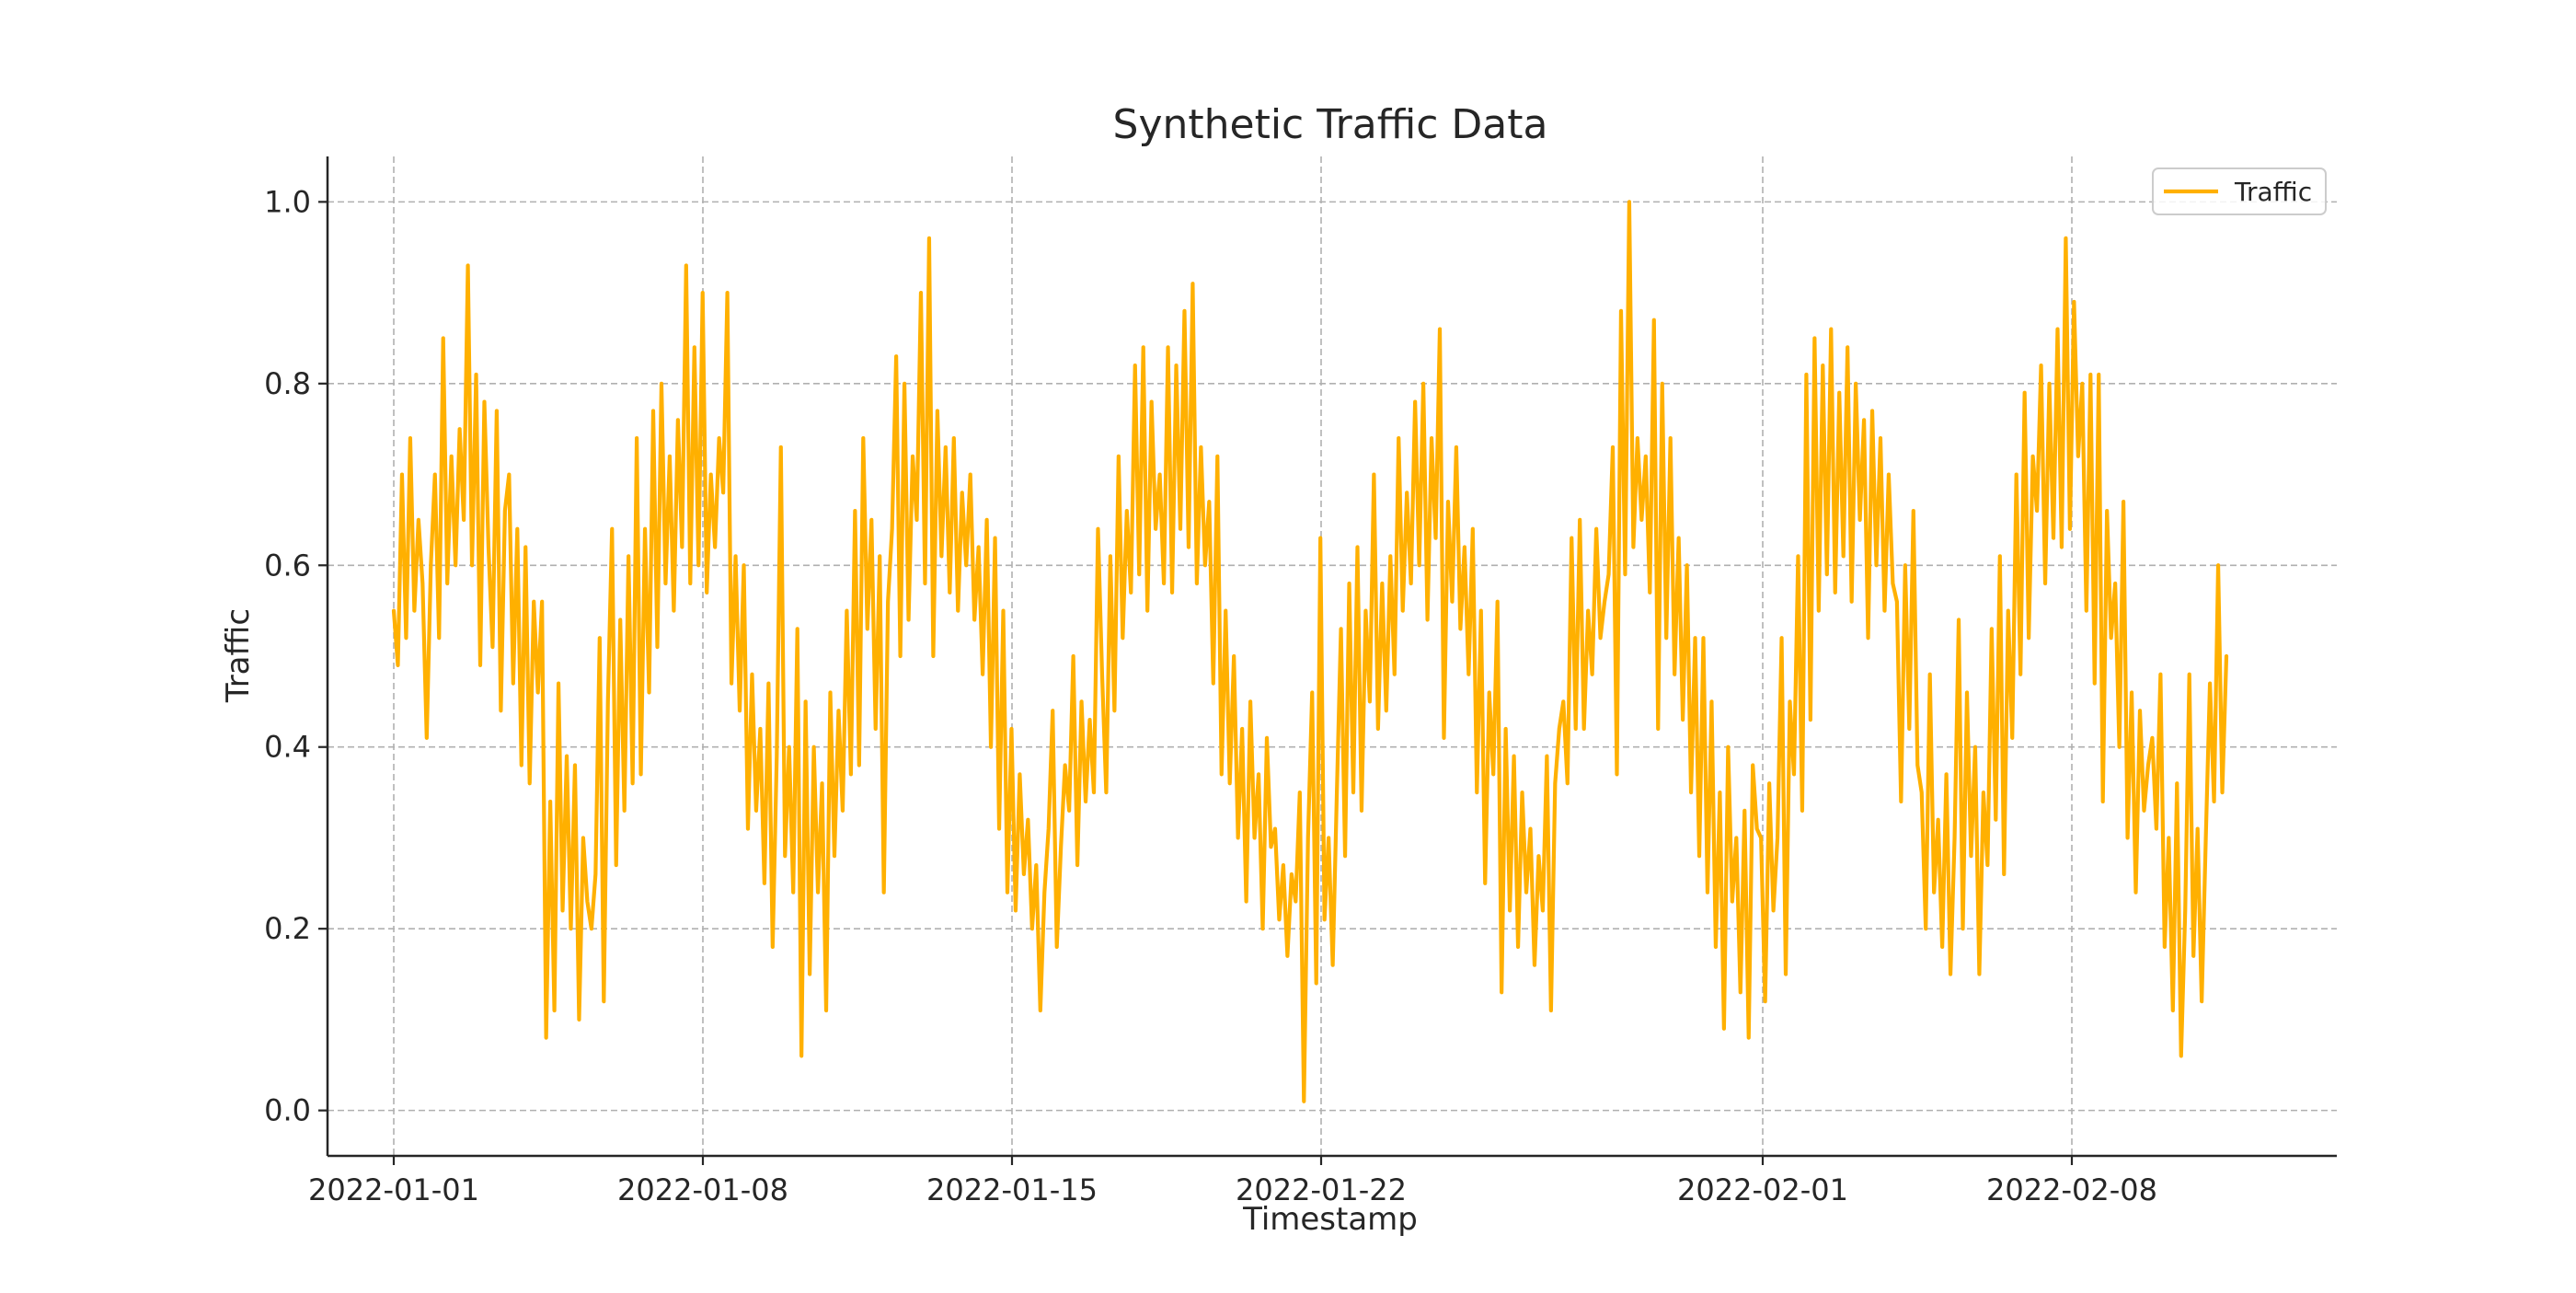 This screenshot has height=1293, width=2576. I want to click on legend: Traffic, so click(2239, 191).